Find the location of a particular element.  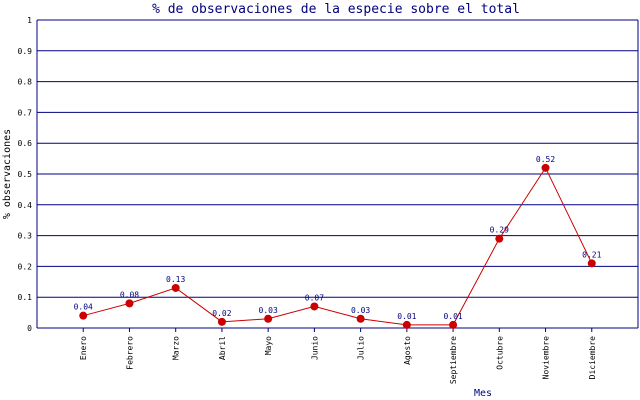

y-tick-label: 0.1 is located at coordinates (25, 297).